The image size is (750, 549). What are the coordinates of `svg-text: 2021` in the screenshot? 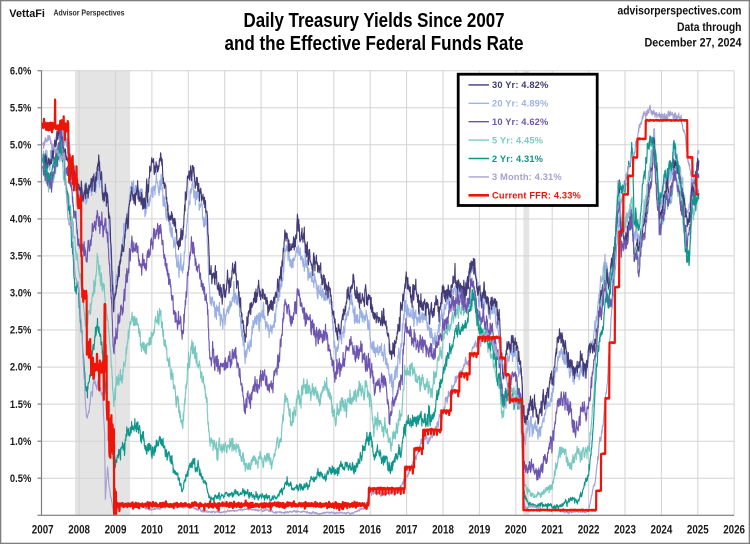 It's located at (552, 530).